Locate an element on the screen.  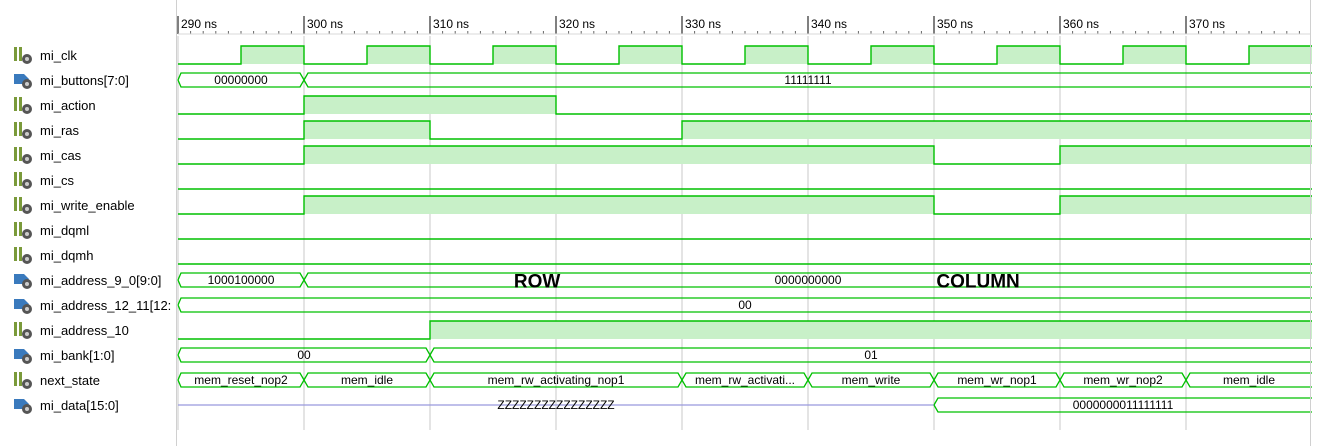
bus-value-label: mem_wr_nop2 is located at coordinates (1123, 380).